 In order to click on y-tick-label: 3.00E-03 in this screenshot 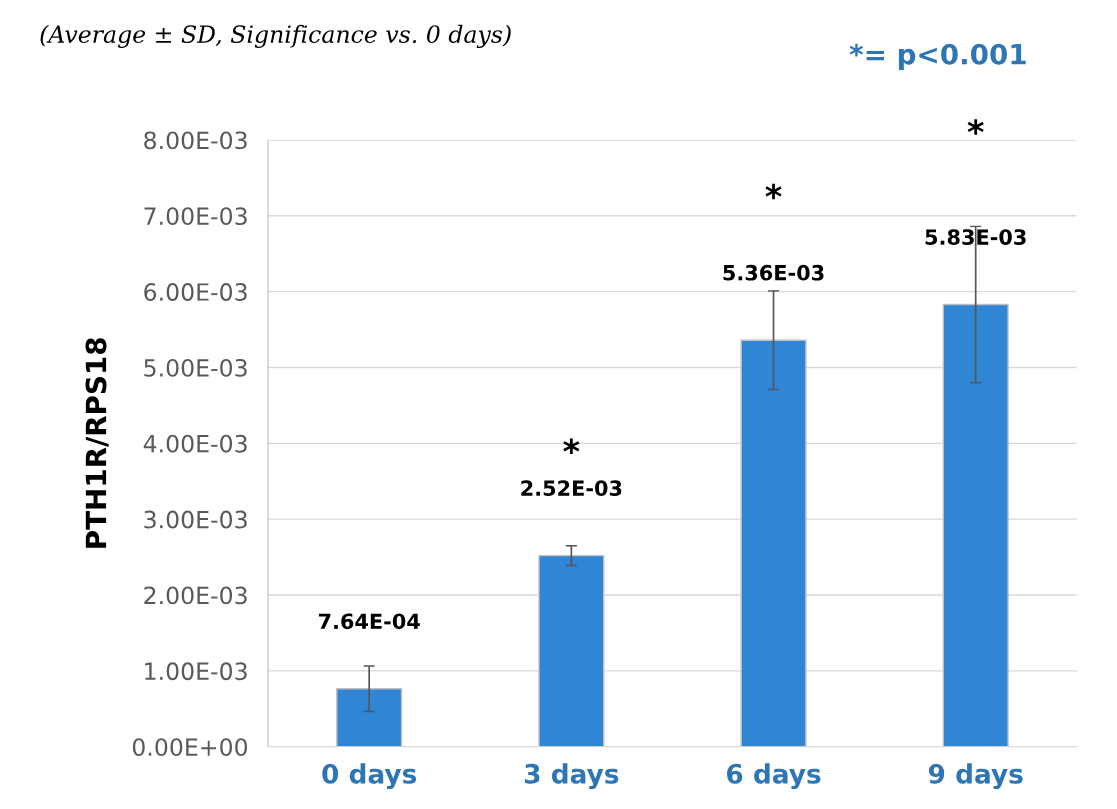, I will do `click(195, 519)`.